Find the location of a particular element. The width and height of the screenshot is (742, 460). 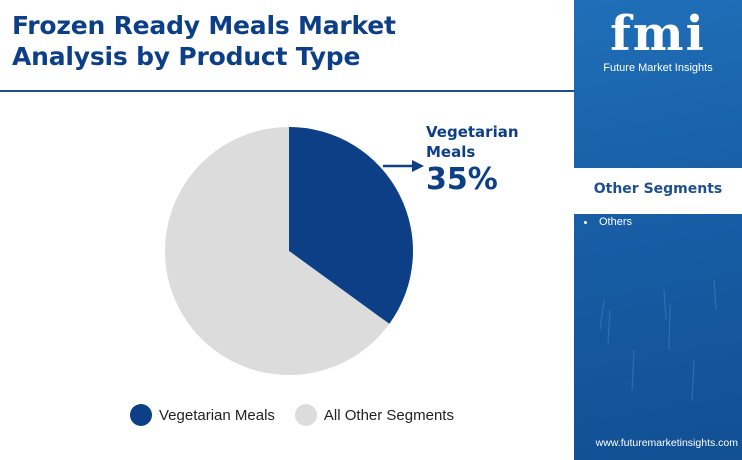

logo-text: Future Market Insights is located at coordinates (658, 68).